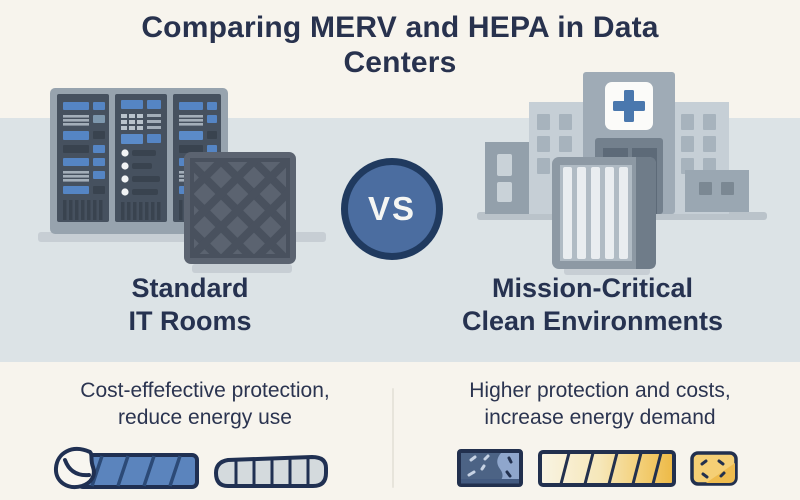 This screenshot has width=800, height=500. Describe the element at coordinates (604, 216) in the screenshot. I see `hepa-filter-icon` at that location.